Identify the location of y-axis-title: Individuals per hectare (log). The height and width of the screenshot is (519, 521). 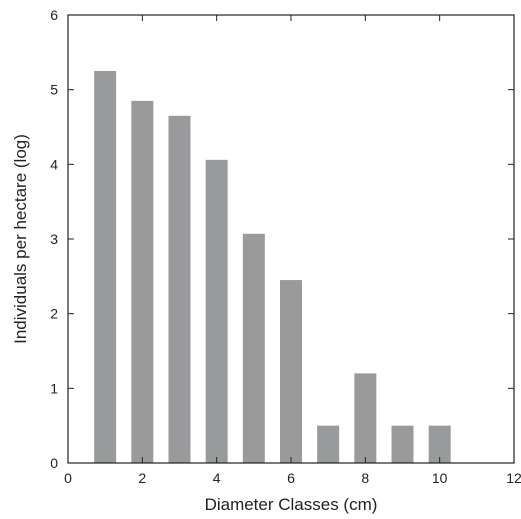
(20, 239).